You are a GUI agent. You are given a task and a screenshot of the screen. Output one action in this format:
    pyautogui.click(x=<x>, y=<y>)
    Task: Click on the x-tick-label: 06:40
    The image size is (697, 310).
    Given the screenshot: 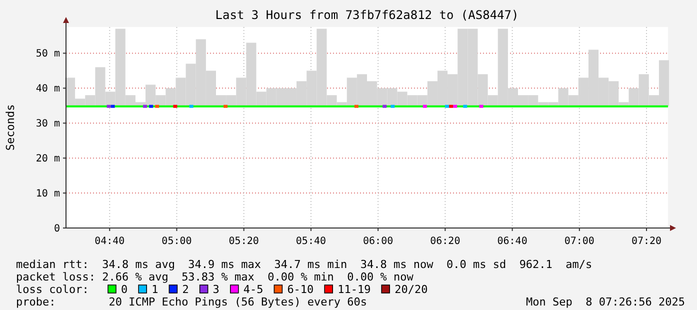 What is the action you would take?
    pyautogui.click(x=512, y=241)
    